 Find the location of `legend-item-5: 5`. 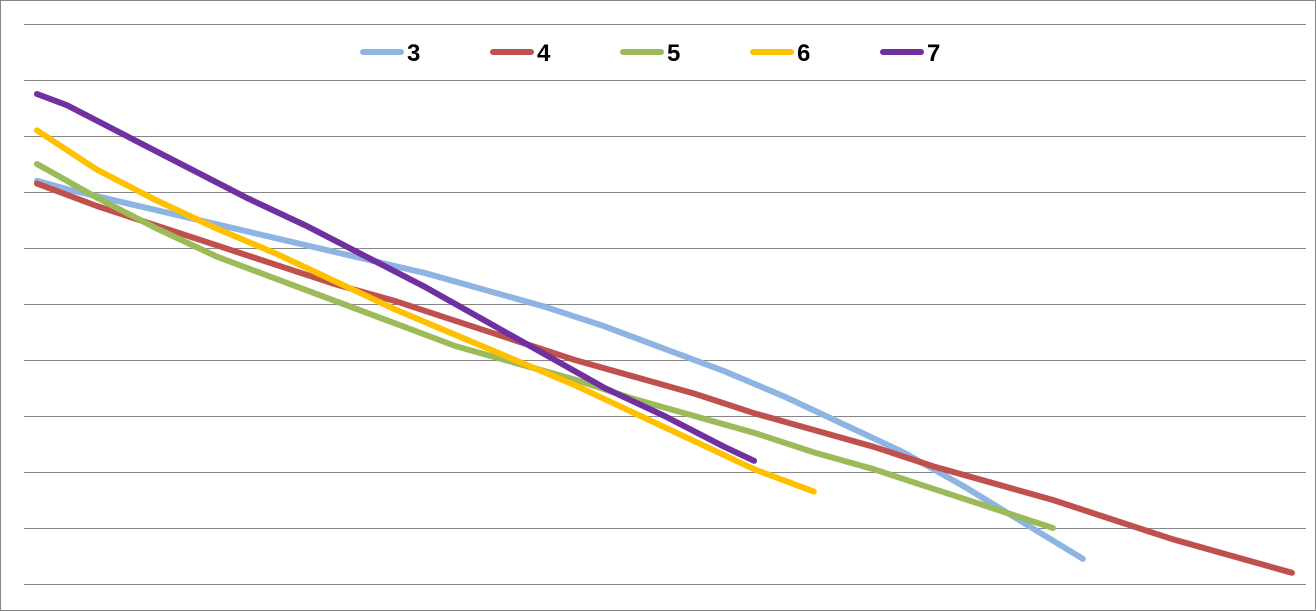

legend-item-5: 5 is located at coordinates (650, 53).